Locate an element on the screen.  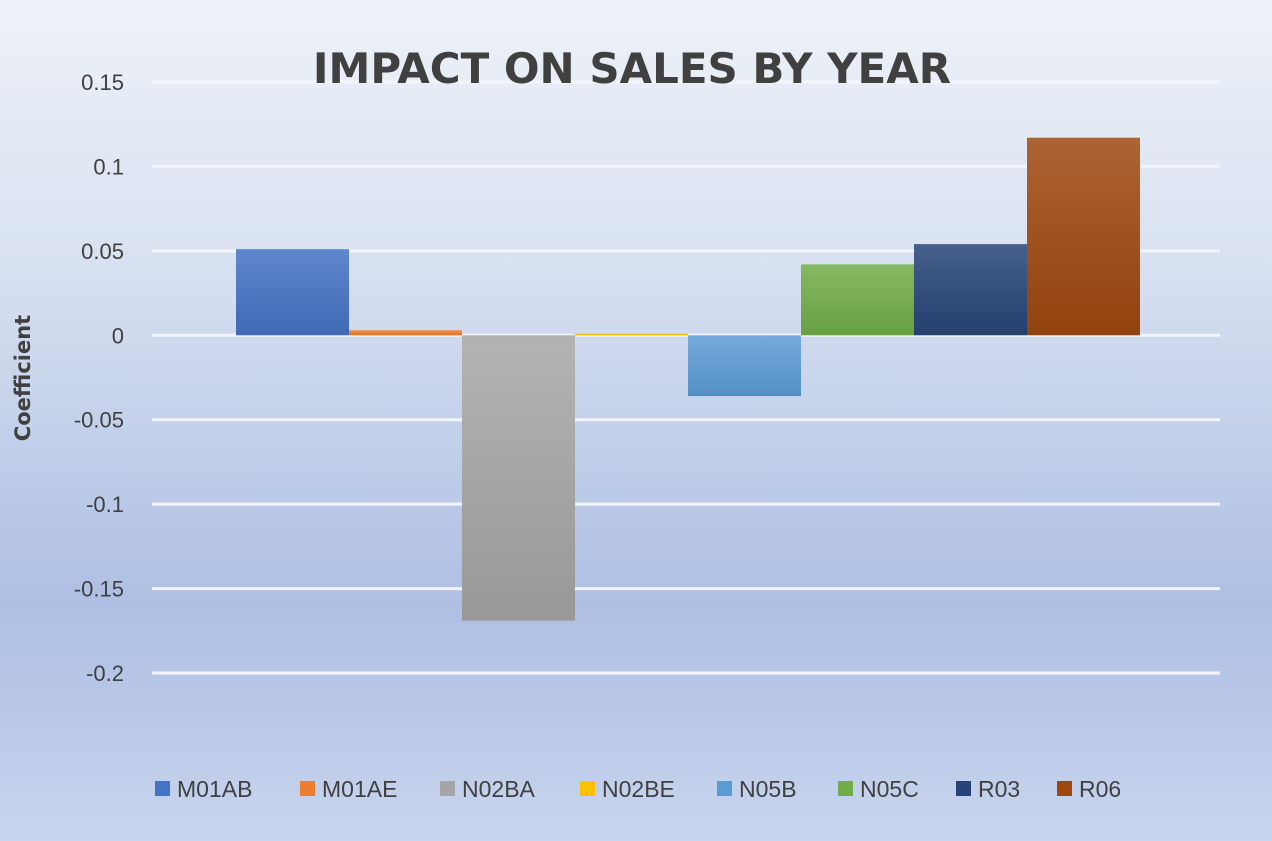
y-tick-label: -0.15 is located at coordinates (99, 589).